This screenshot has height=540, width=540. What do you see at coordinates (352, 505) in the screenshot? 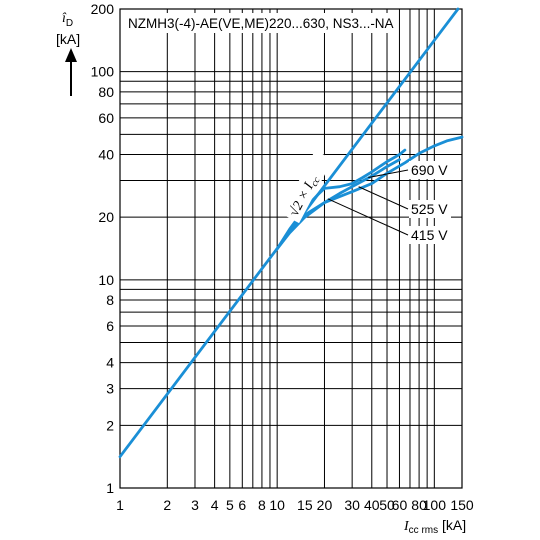
I see `x-tick-label: 30` at bounding box center [352, 505].